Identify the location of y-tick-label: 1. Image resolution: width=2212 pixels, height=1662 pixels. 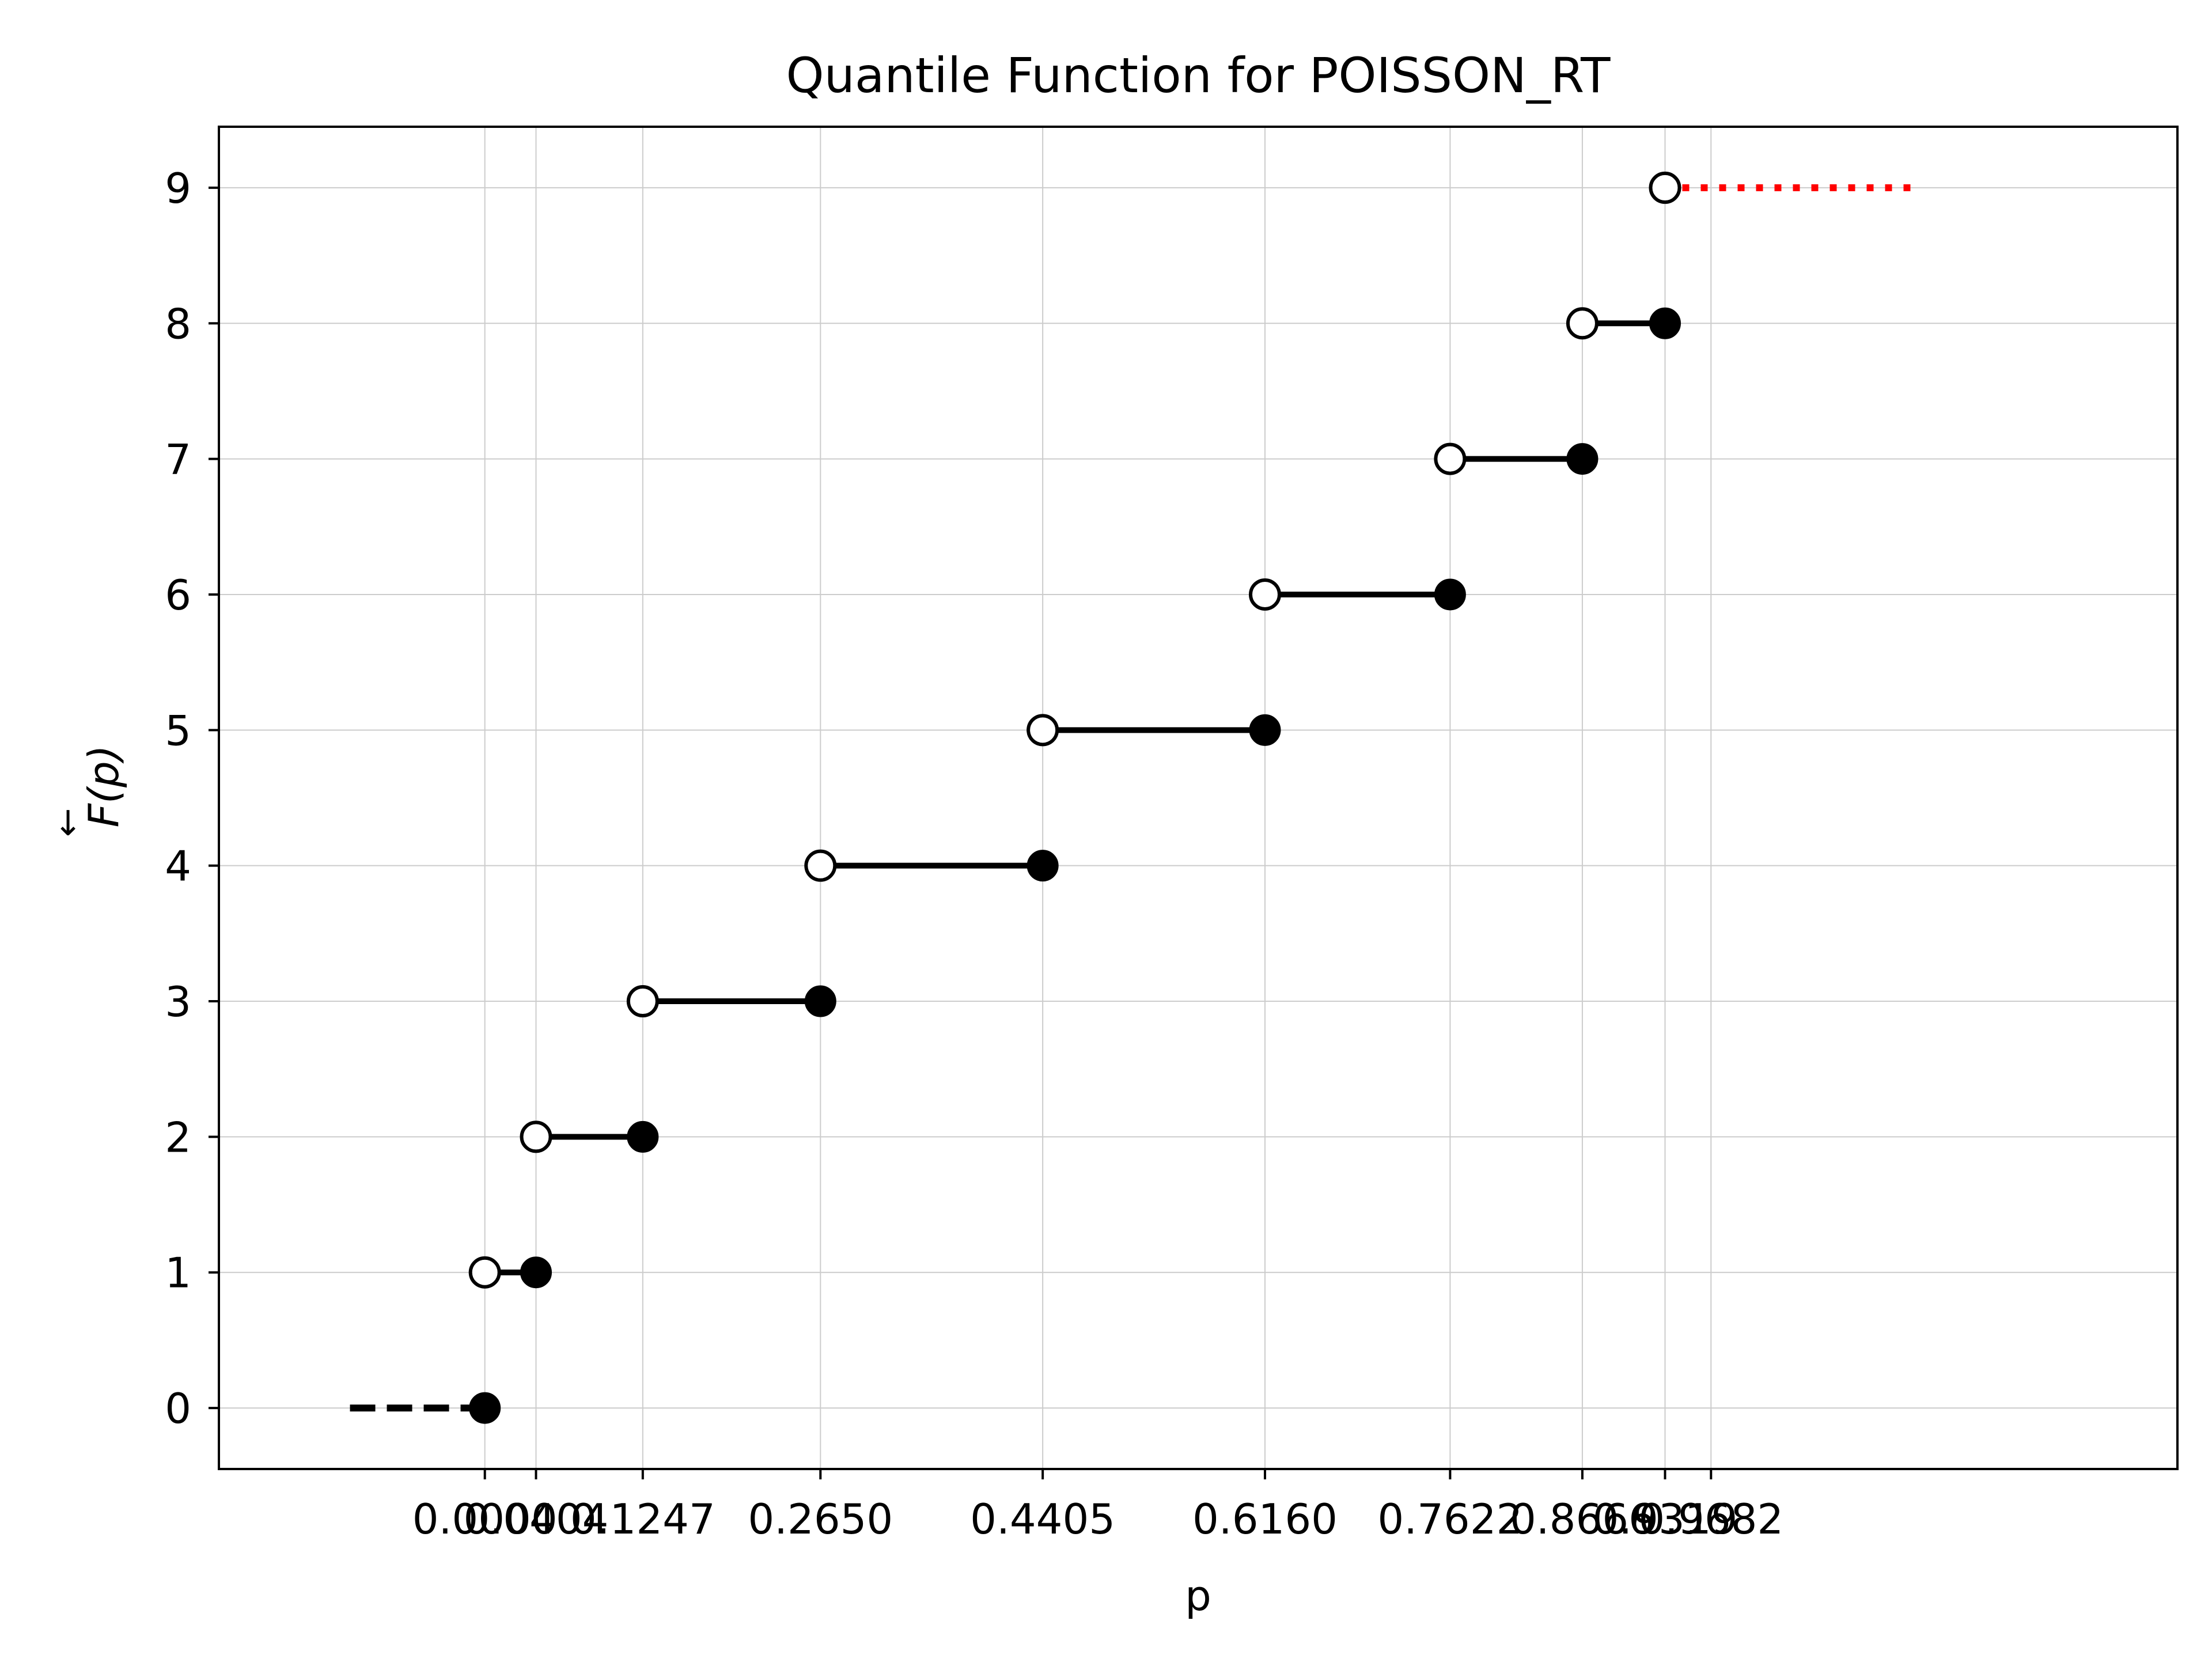
(178, 1273).